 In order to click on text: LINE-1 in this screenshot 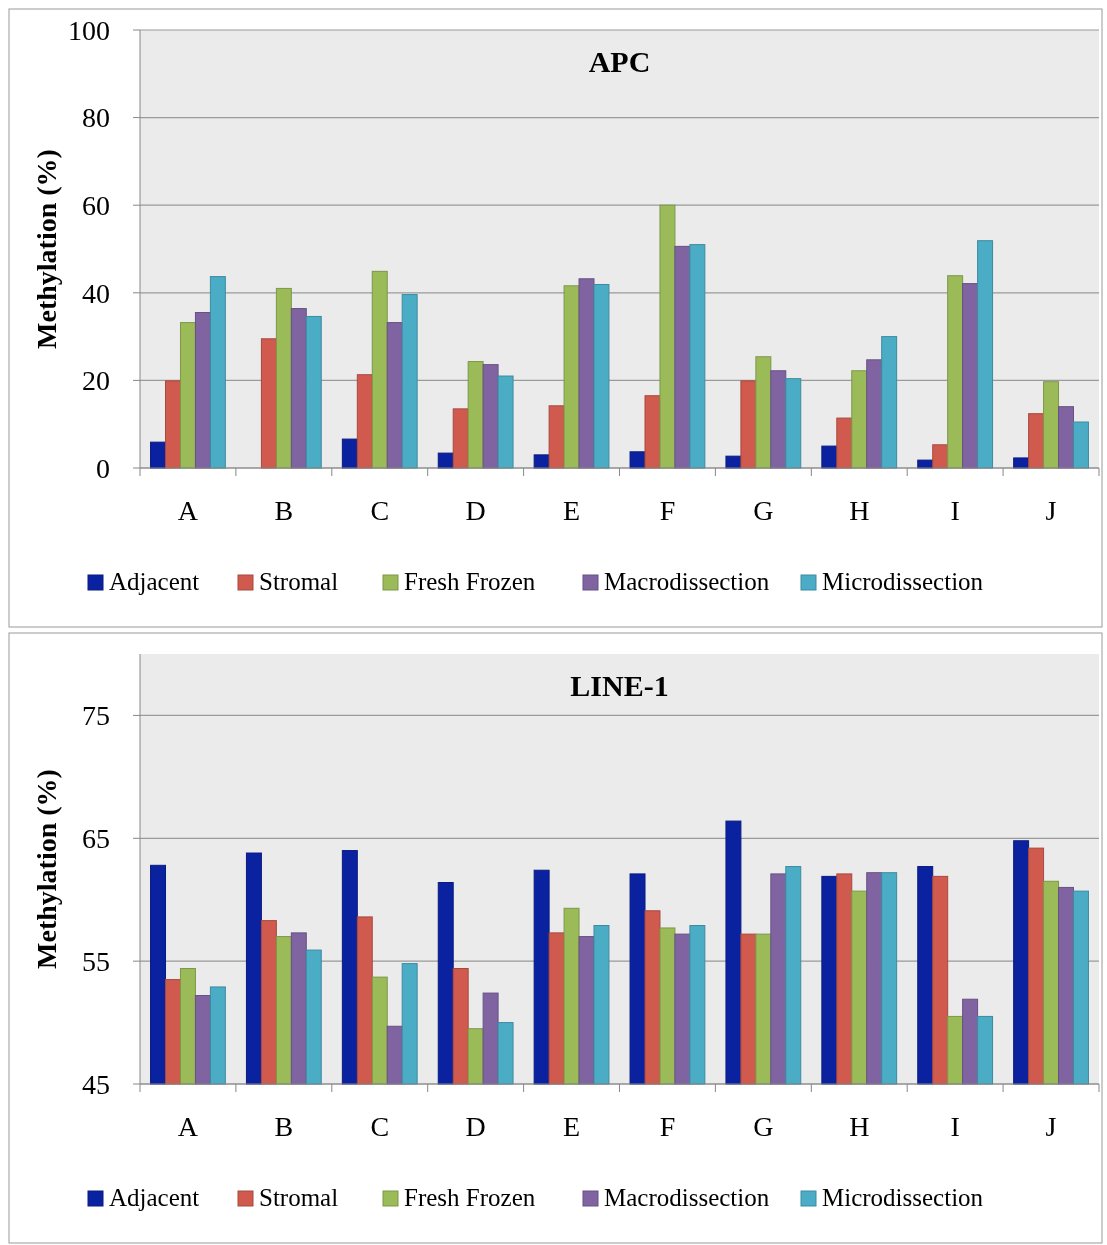, I will do `click(619, 685)`.